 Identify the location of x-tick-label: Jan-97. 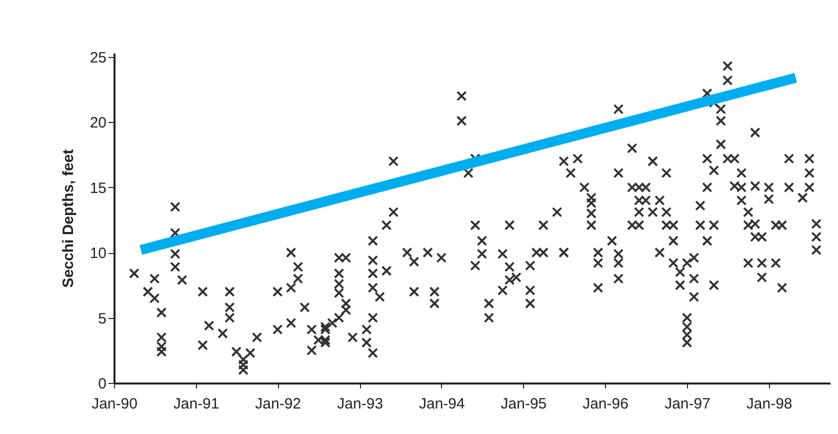
(687, 404).